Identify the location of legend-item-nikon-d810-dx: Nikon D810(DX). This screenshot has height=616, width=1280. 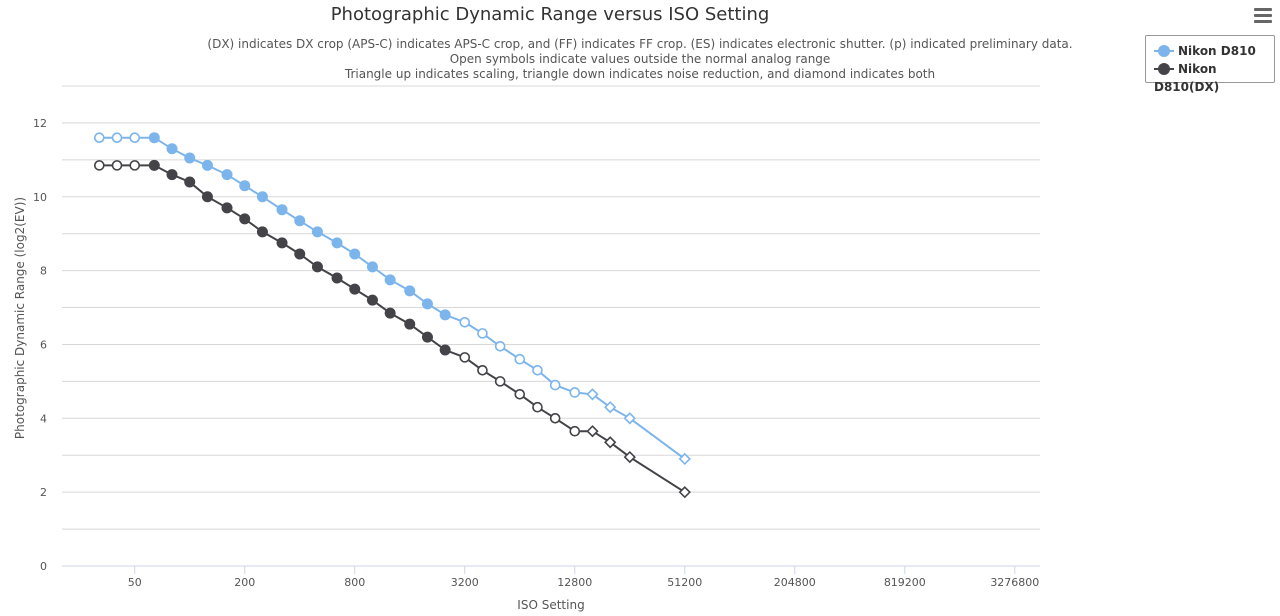
(1214, 76).